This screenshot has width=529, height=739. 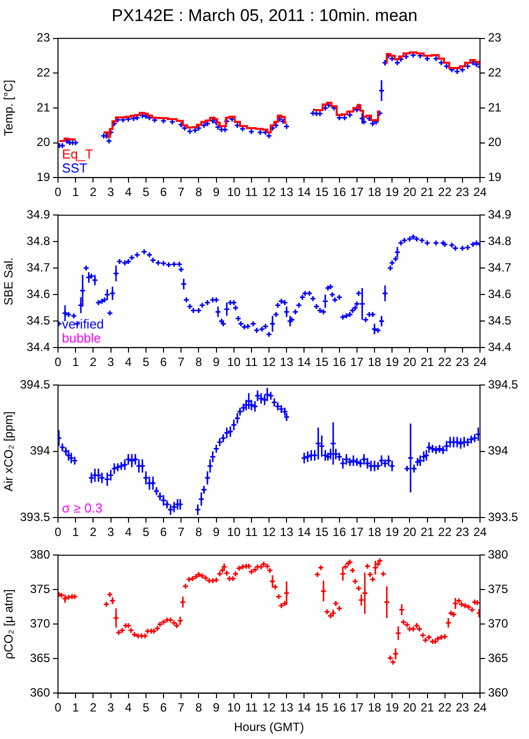 What do you see at coordinates (503, 517) in the screenshot?
I see `y2-tick-label: 393.5` at bounding box center [503, 517].